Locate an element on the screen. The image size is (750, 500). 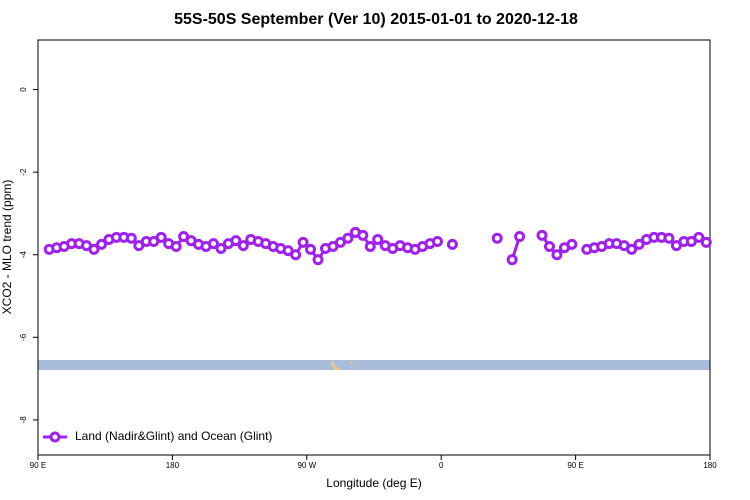
y-tick-label: -4 is located at coordinates (23, 255).